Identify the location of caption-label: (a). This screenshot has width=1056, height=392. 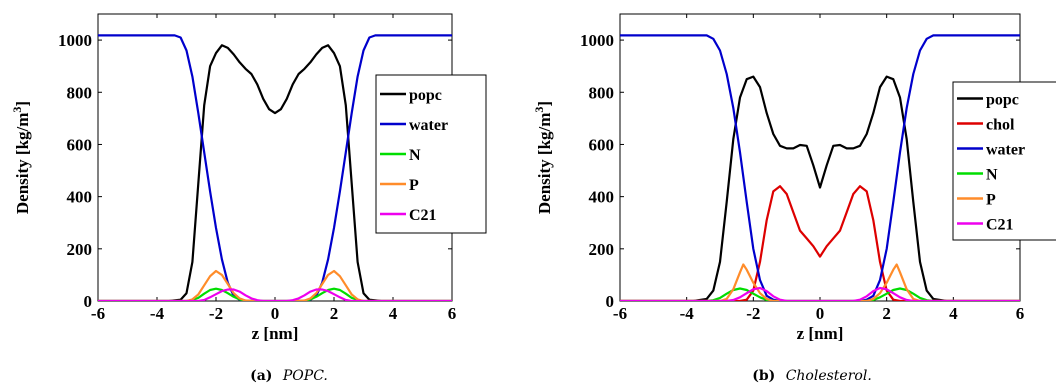
(261, 376).